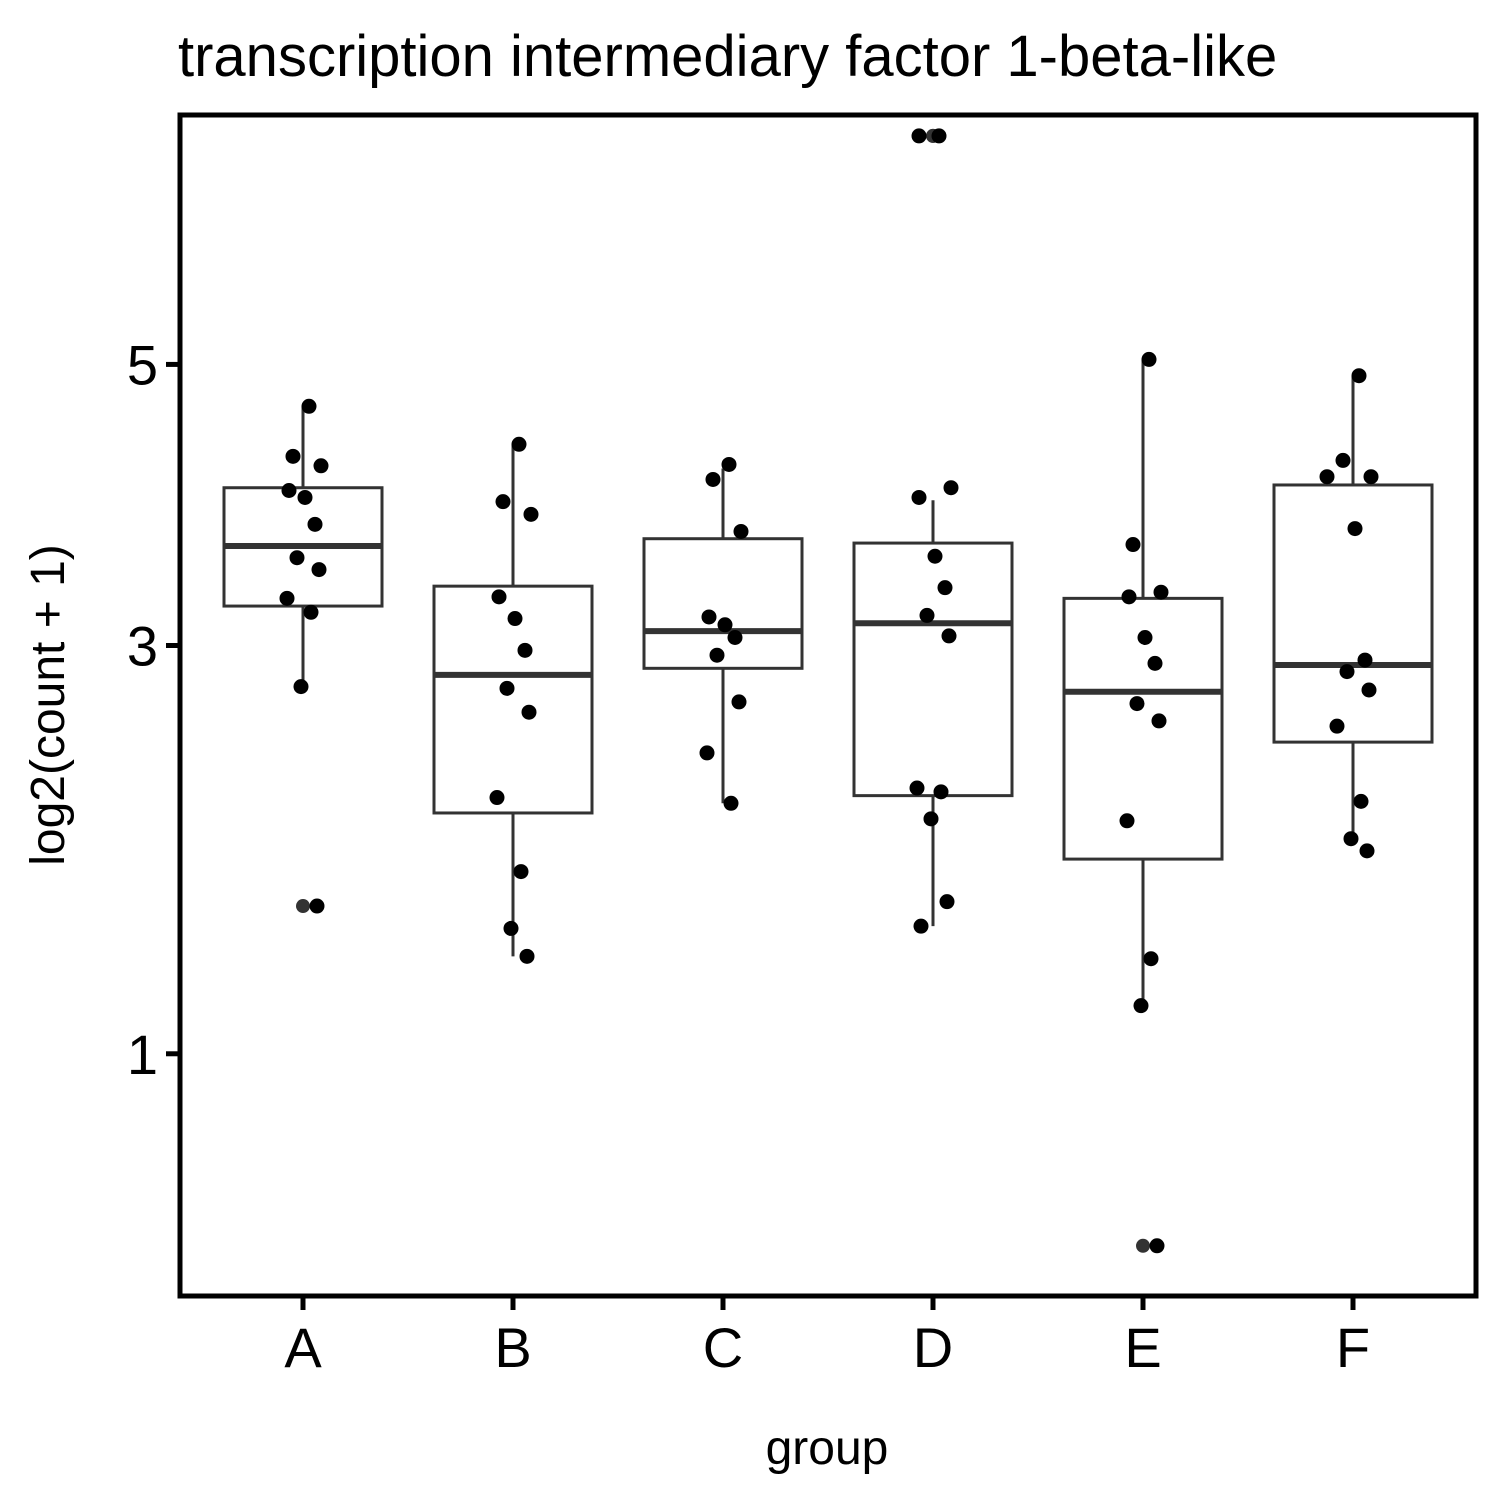 This screenshot has height=1500, width=1500. I want to click on box-A, so click(303, 660).